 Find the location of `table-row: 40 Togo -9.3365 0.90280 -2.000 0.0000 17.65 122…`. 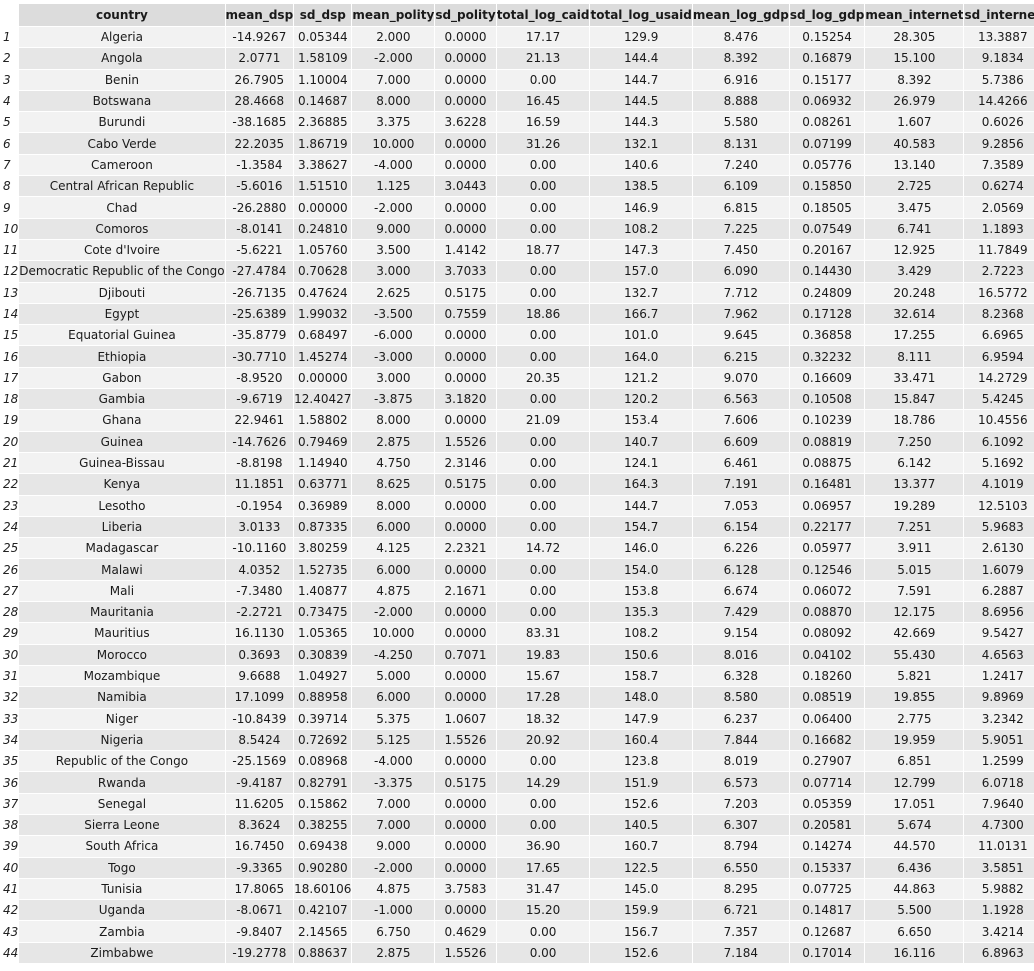

table-row: 40 Togo -9.3365 0.90280 -2.000 0.0000 17.65 122… is located at coordinates (517, 867).